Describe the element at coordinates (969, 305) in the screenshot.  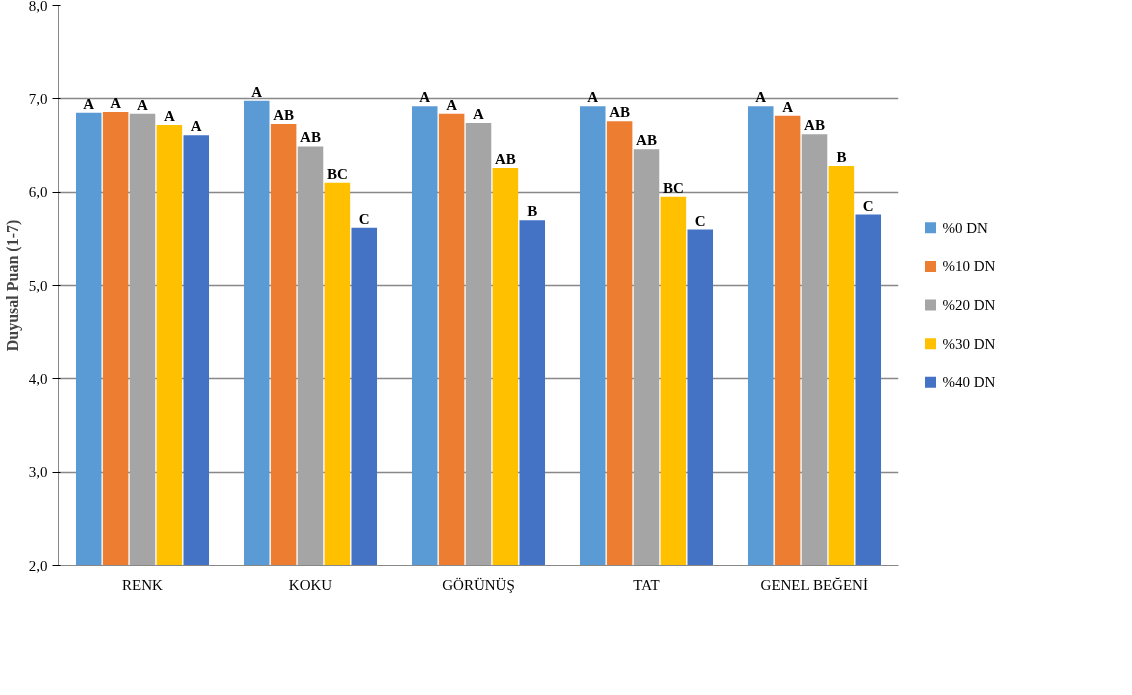
I see `legend-label: %20 DN` at that location.